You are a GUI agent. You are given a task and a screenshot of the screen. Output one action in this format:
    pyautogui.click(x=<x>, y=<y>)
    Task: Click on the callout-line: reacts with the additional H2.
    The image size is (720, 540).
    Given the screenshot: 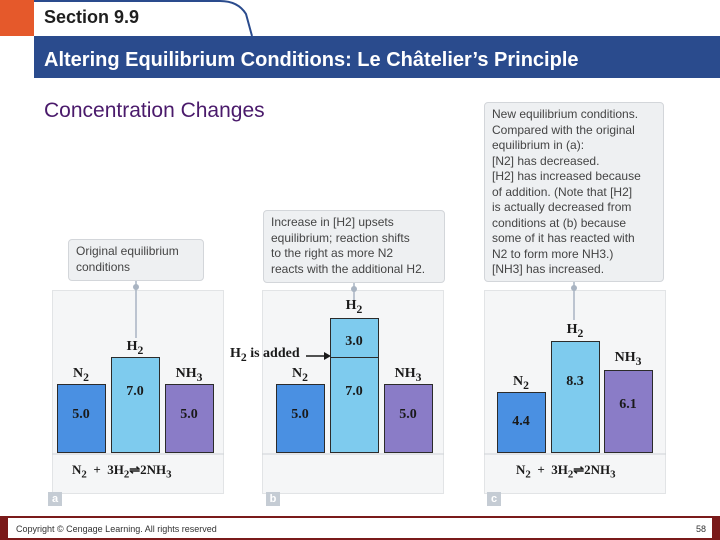 What is the action you would take?
    pyautogui.click(x=348, y=268)
    